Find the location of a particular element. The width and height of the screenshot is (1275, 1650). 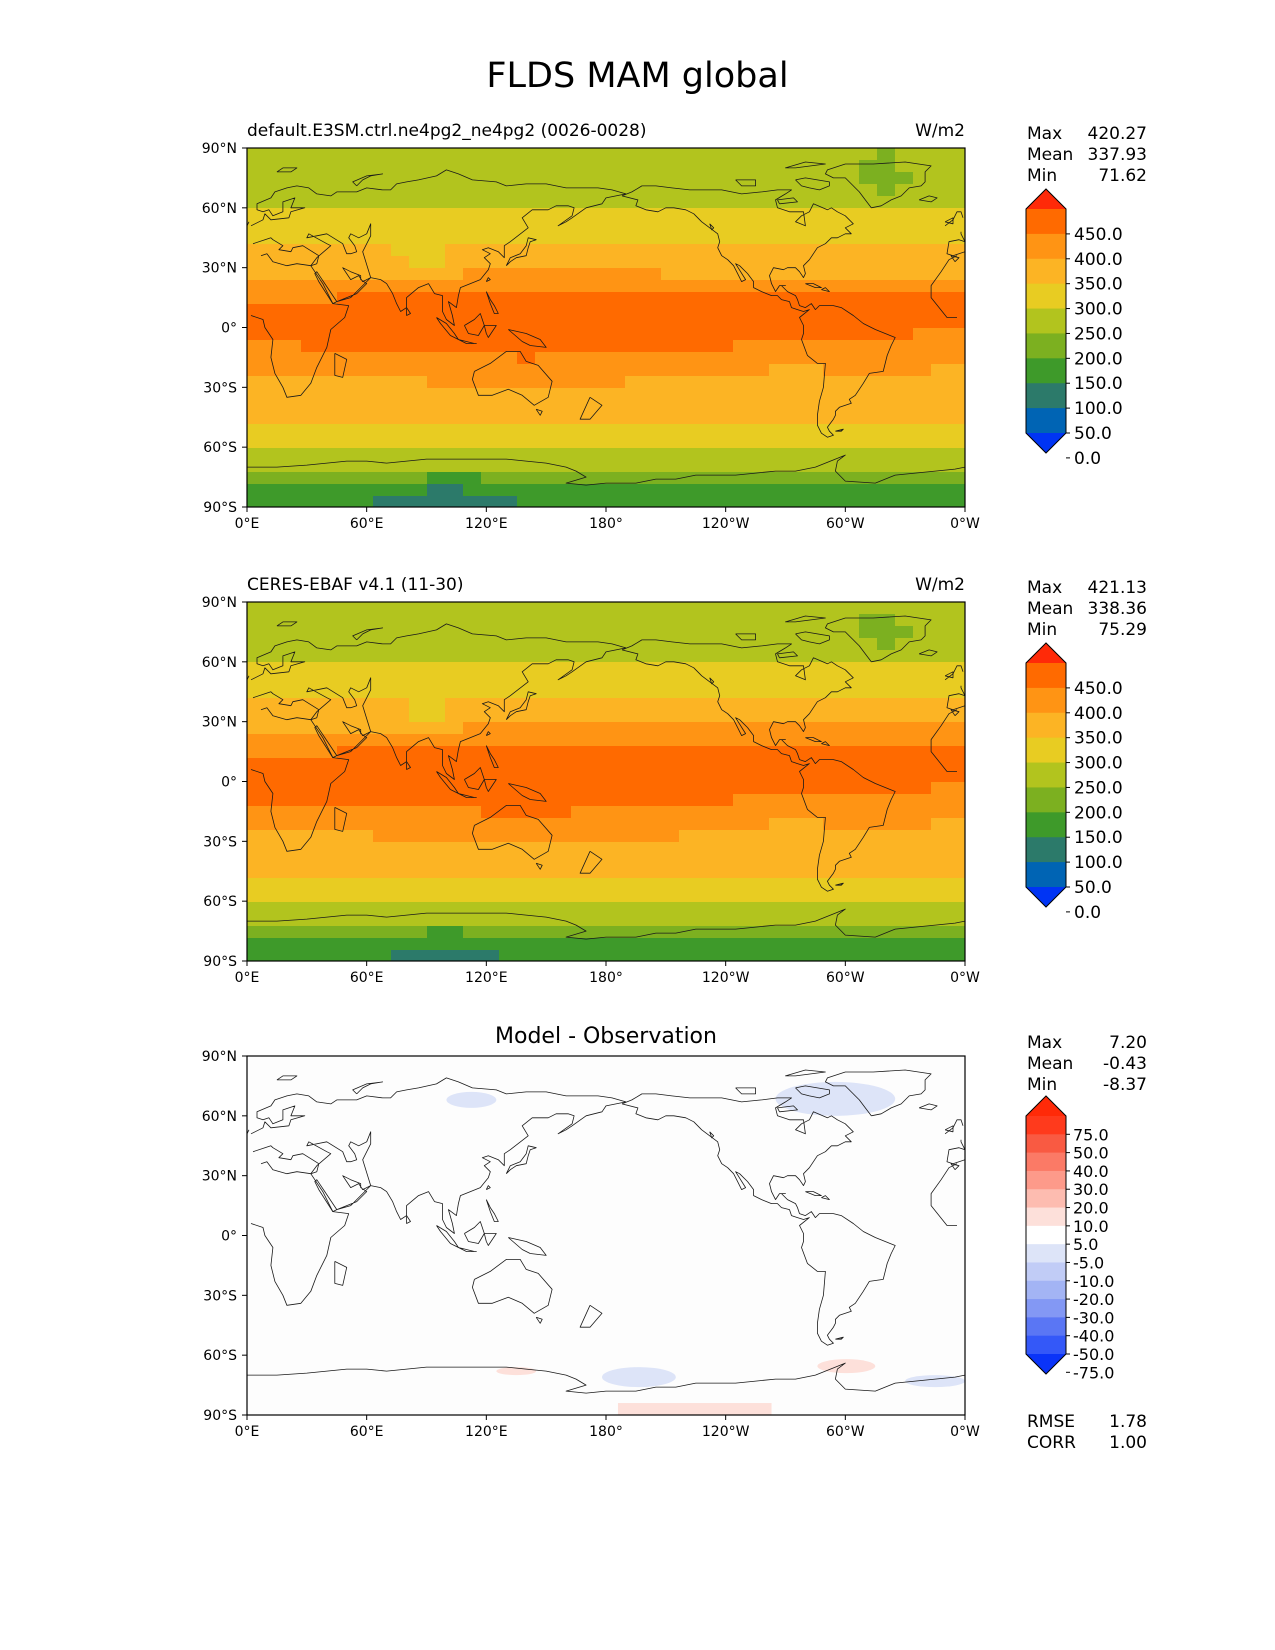

colorbar-label: 150.0 is located at coordinates (1098, 838).